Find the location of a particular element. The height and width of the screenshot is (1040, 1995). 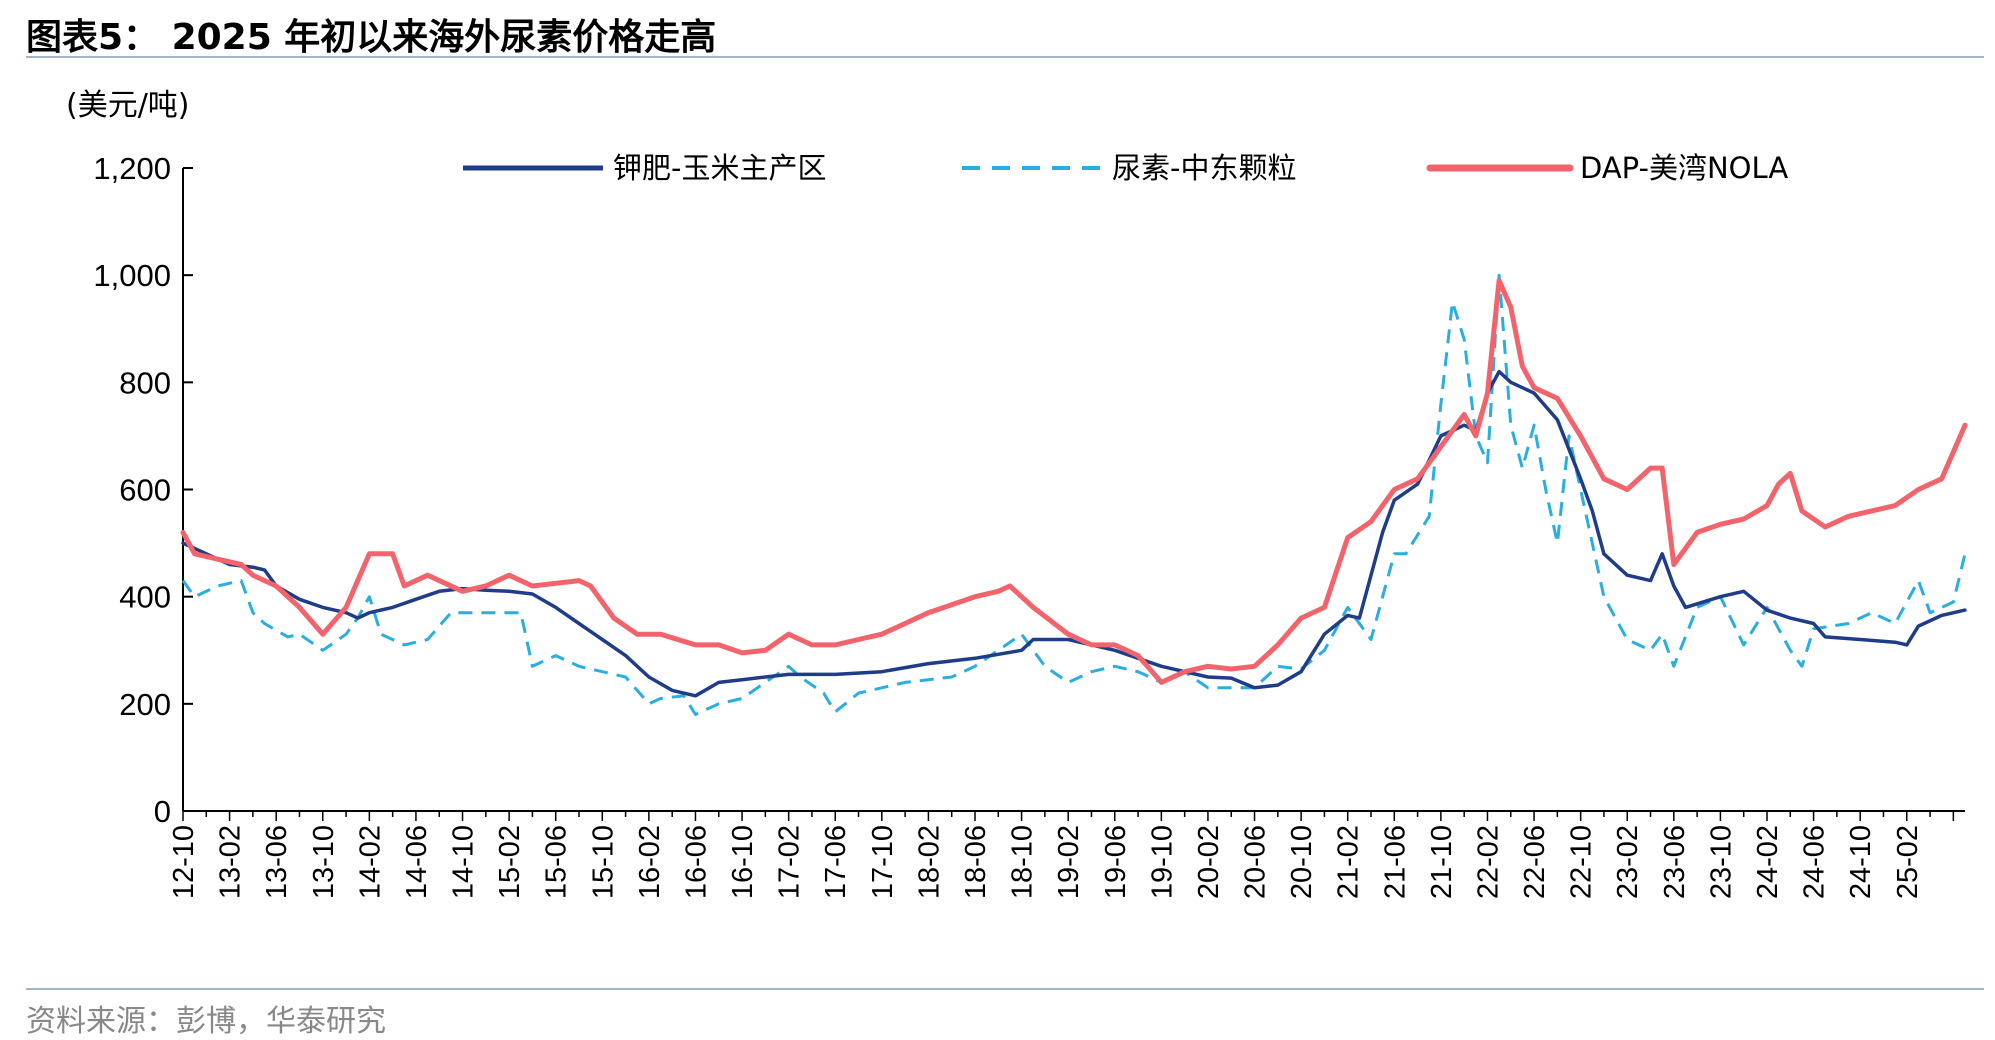

x-tick-label: 13-06 is located at coordinates (277, 862).